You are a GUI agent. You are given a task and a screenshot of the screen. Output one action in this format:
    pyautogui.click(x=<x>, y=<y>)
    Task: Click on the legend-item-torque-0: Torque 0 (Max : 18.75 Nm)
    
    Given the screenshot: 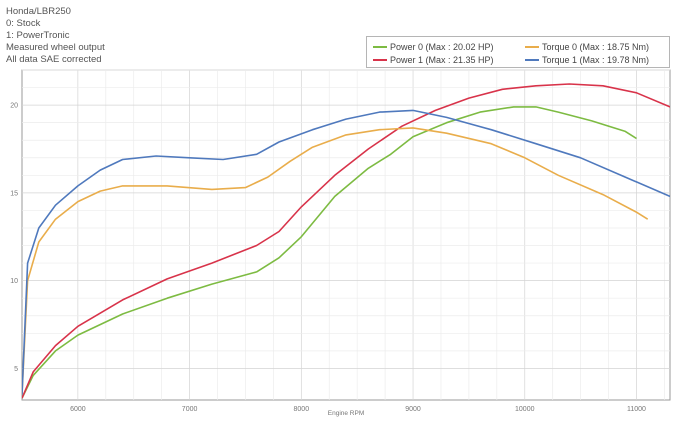 What is the action you would take?
    pyautogui.click(x=587, y=47)
    